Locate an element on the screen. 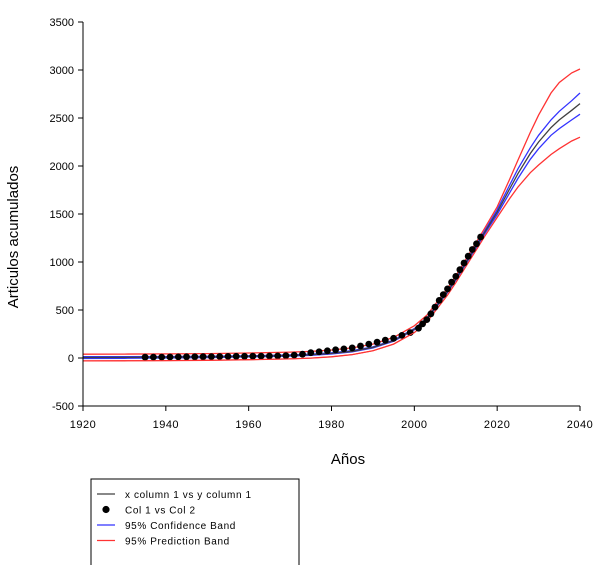 The image size is (594, 565). legend-box is located at coordinates (195, 521).